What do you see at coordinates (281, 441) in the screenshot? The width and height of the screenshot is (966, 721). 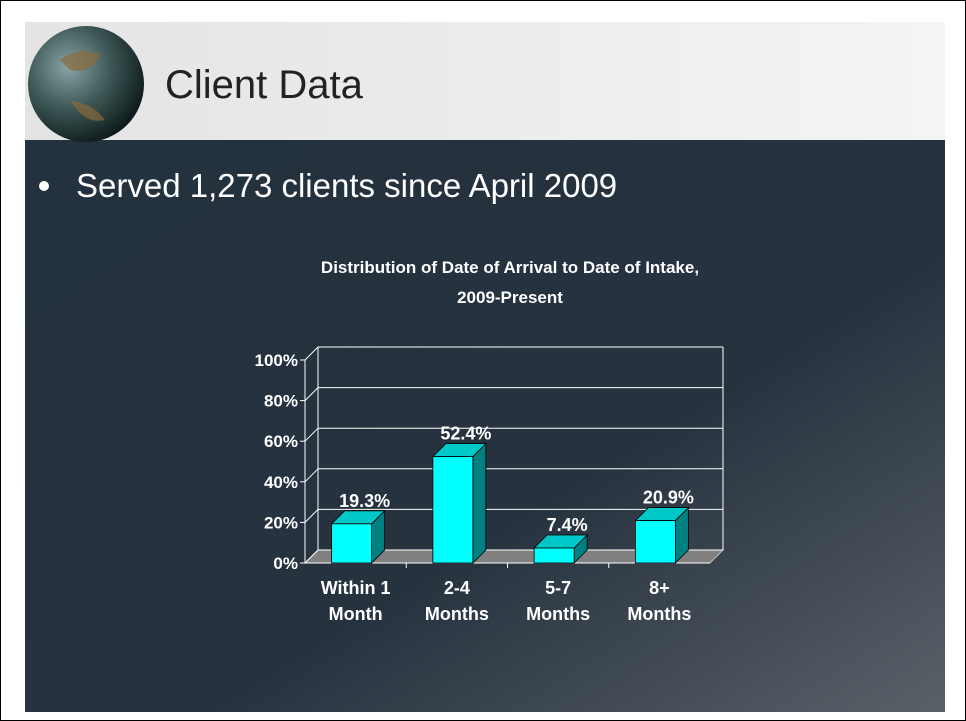 I see `y-tick-label: 60%` at bounding box center [281, 441].